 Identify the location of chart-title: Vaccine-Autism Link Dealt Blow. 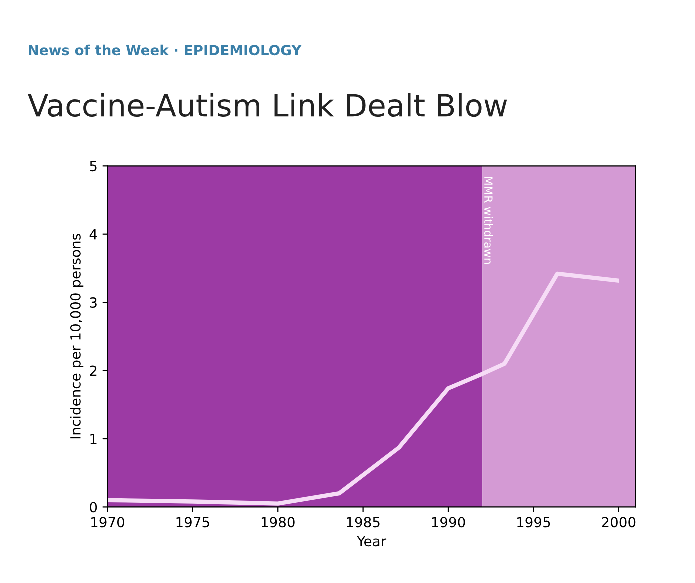
(268, 105).